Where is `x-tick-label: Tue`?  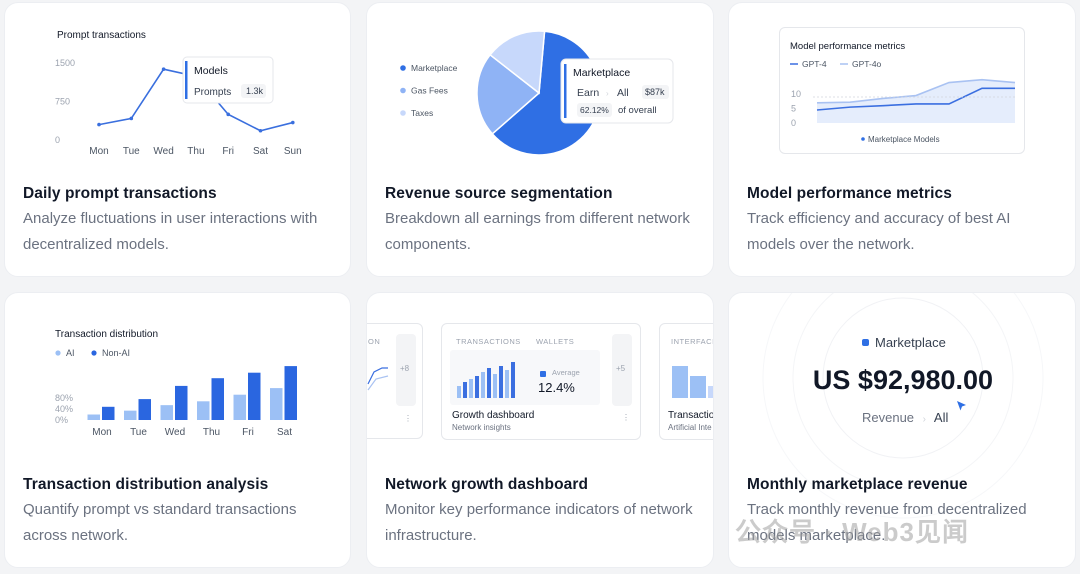
x-tick-label: Tue is located at coordinates (138, 432).